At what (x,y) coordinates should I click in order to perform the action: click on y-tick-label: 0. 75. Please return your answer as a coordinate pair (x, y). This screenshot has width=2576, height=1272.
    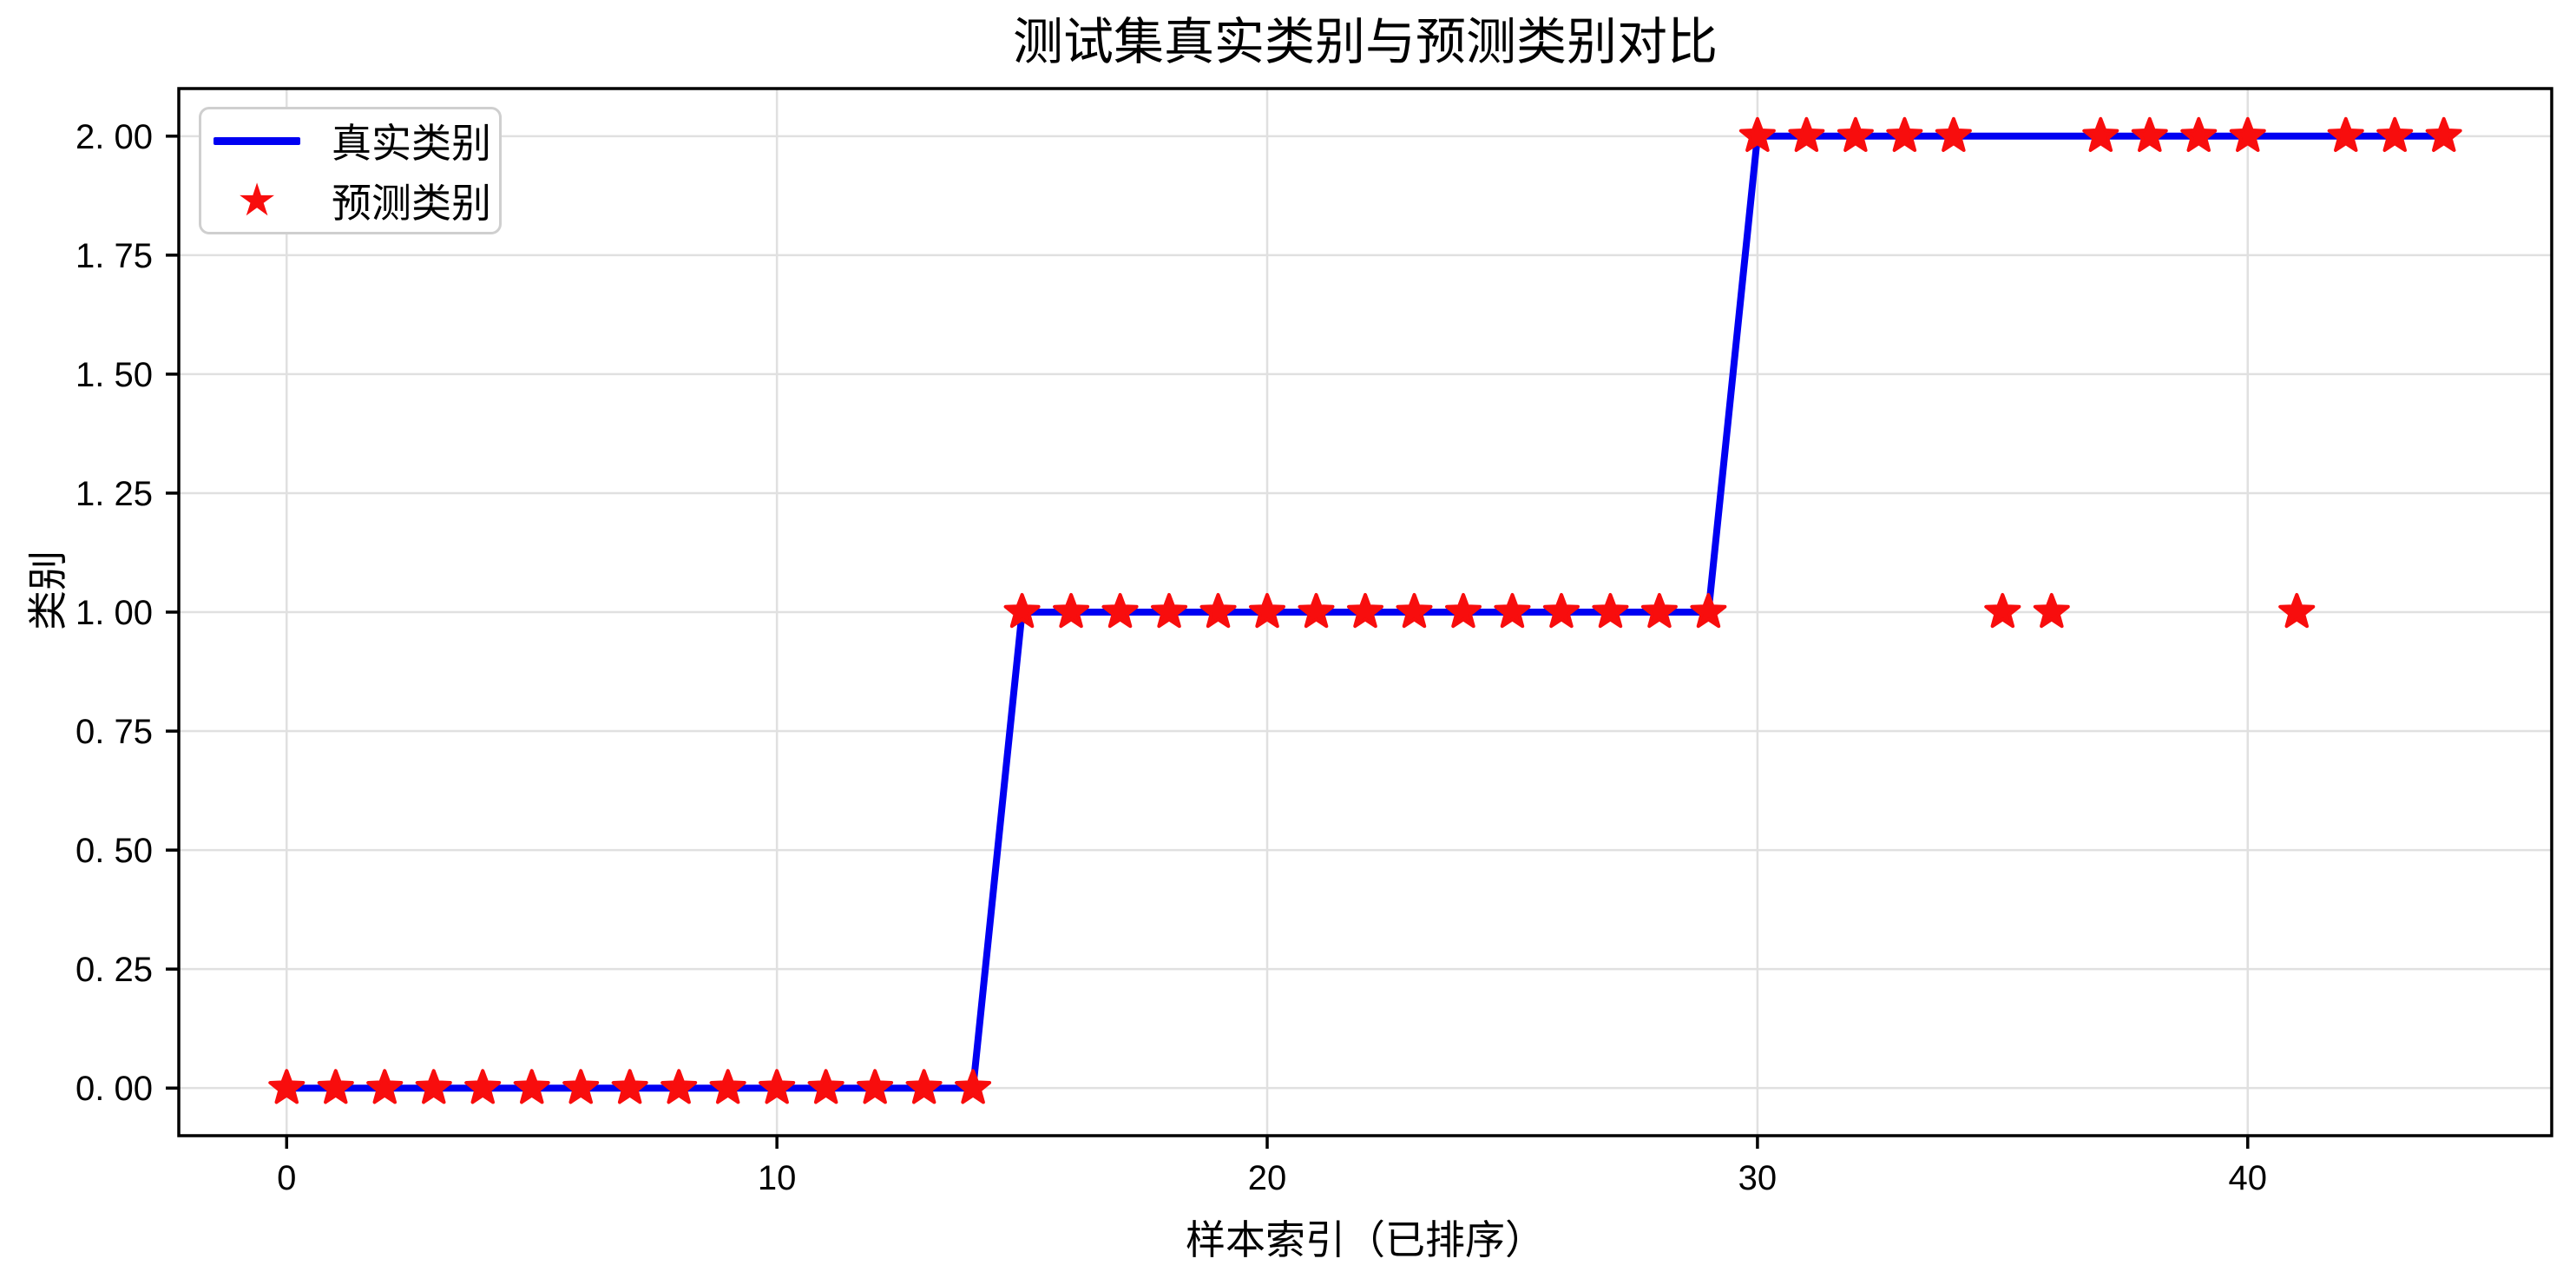
    Looking at the image, I should click on (114, 732).